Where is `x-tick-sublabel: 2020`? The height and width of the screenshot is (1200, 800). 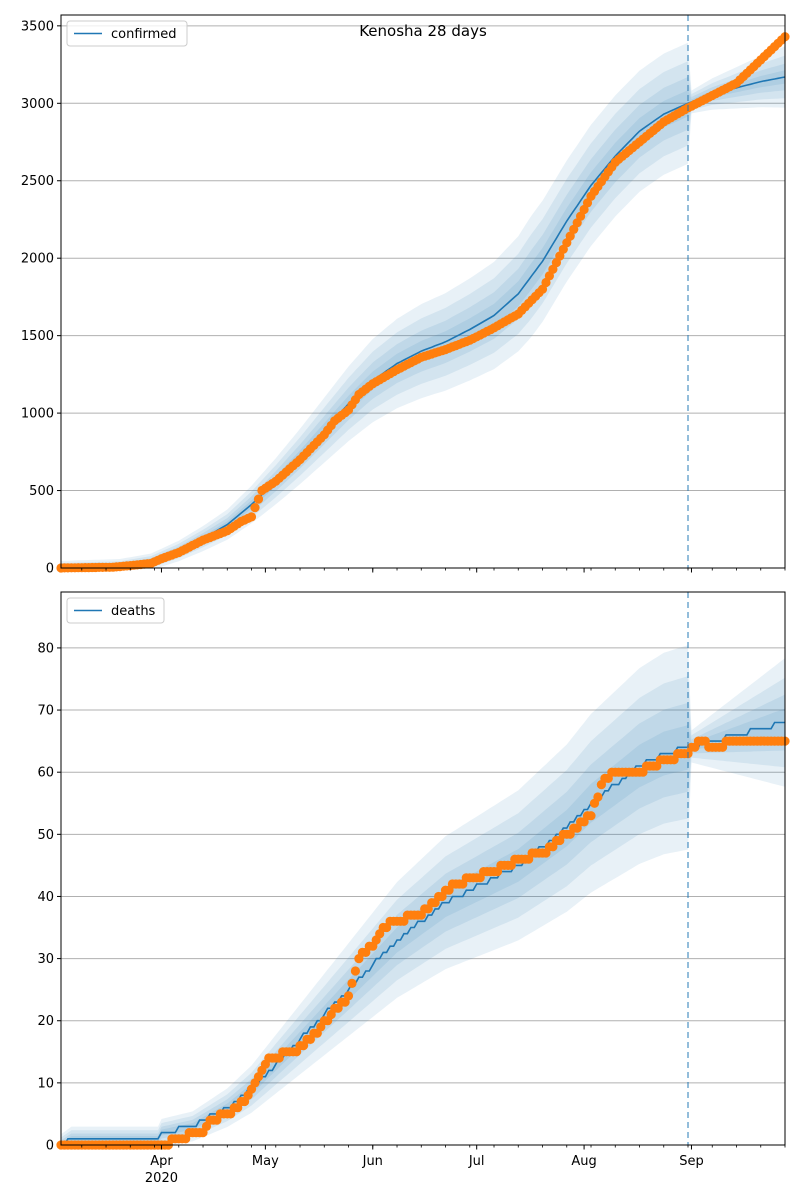
x-tick-sublabel: 2020 is located at coordinates (161, 1178).